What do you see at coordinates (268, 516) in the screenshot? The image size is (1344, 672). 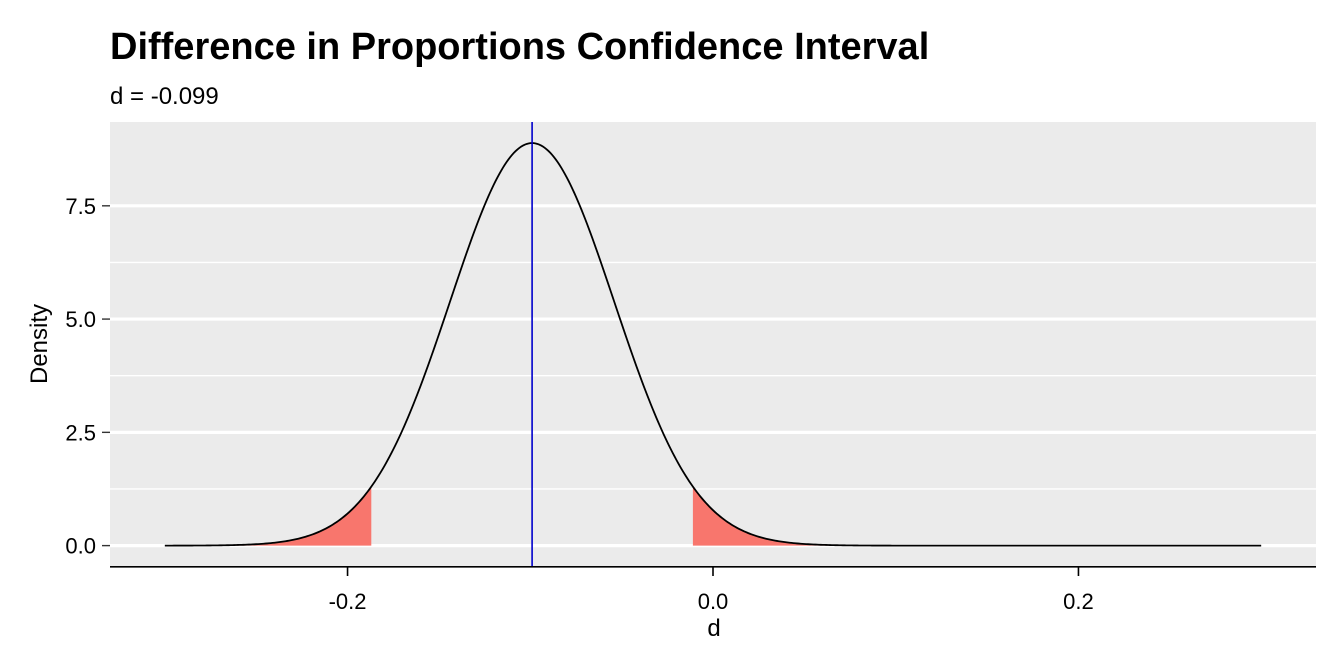 I see `lower-tail-area` at bounding box center [268, 516].